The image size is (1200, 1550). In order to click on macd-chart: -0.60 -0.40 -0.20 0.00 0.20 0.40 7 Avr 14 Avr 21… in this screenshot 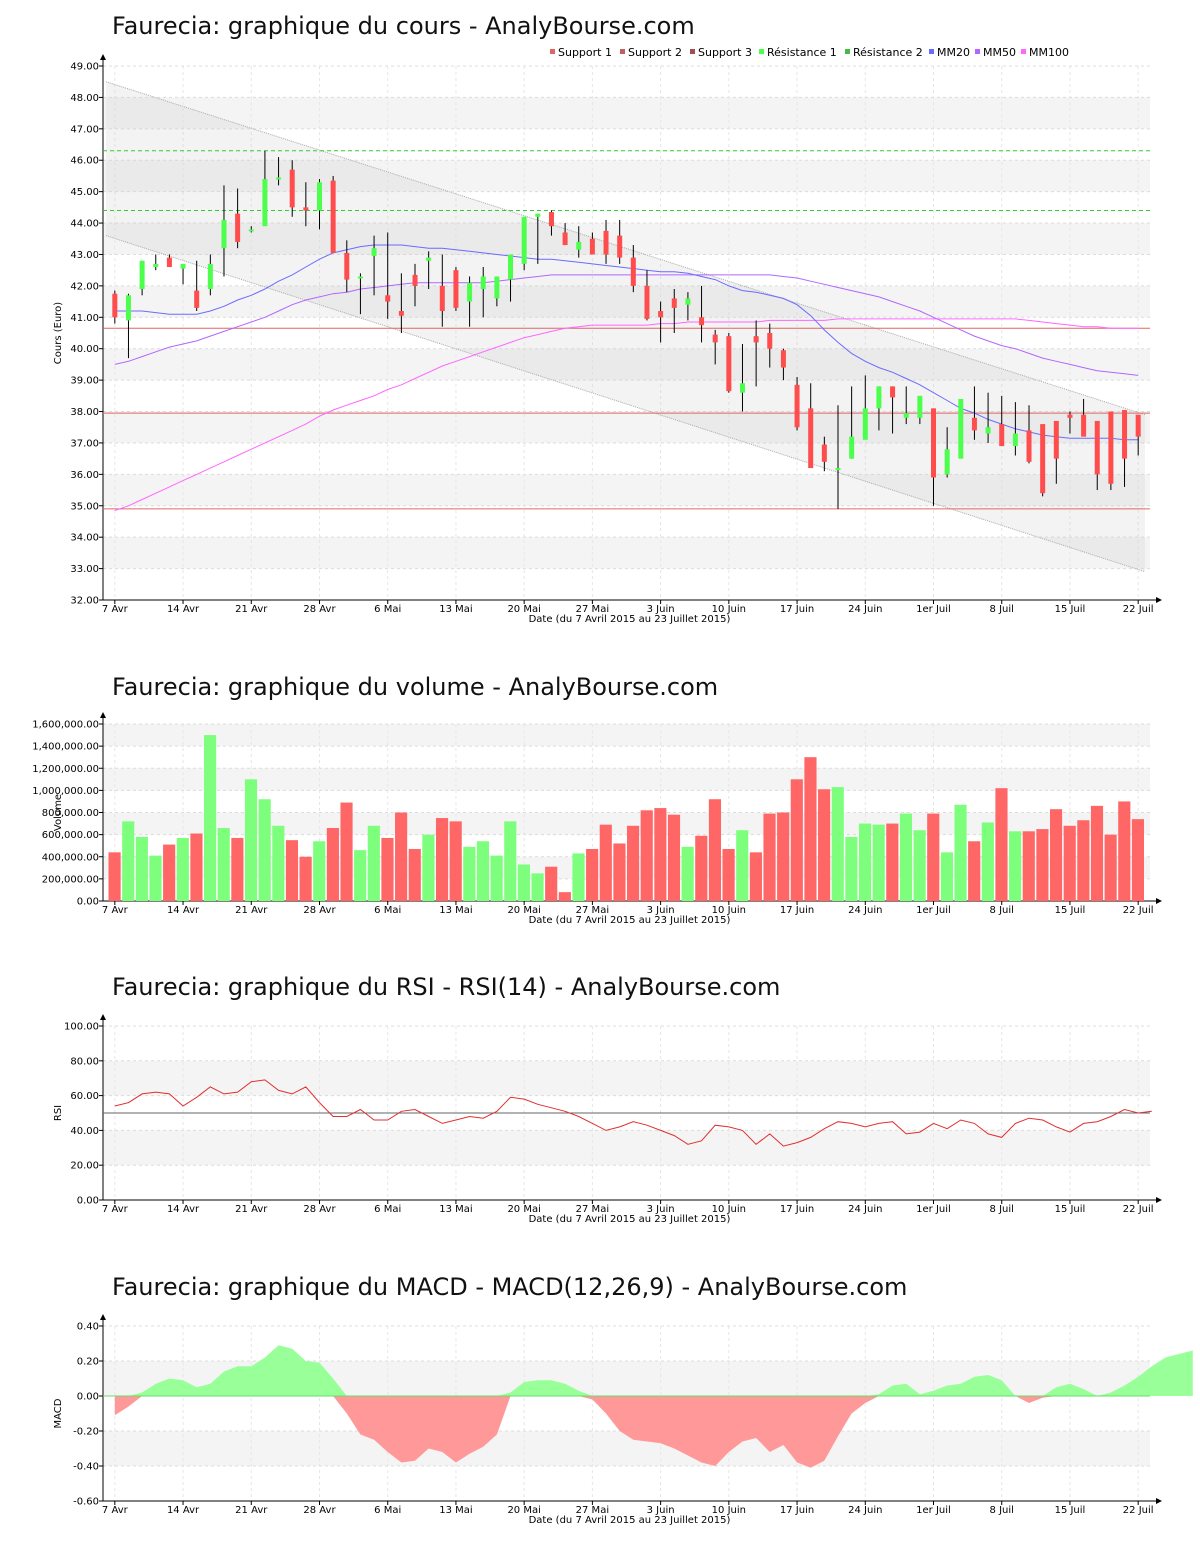, I will do `click(623, 1420)`.